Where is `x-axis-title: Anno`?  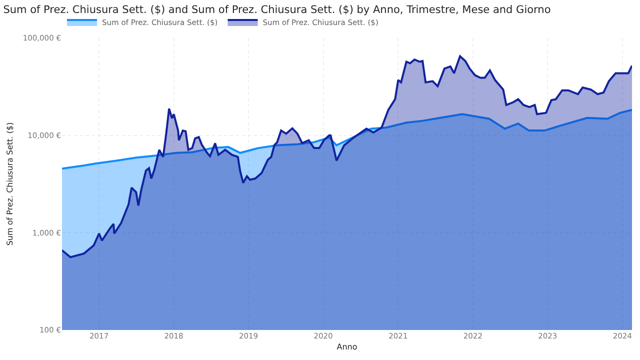 x-axis-title: Anno is located at coordinates (347, 347).